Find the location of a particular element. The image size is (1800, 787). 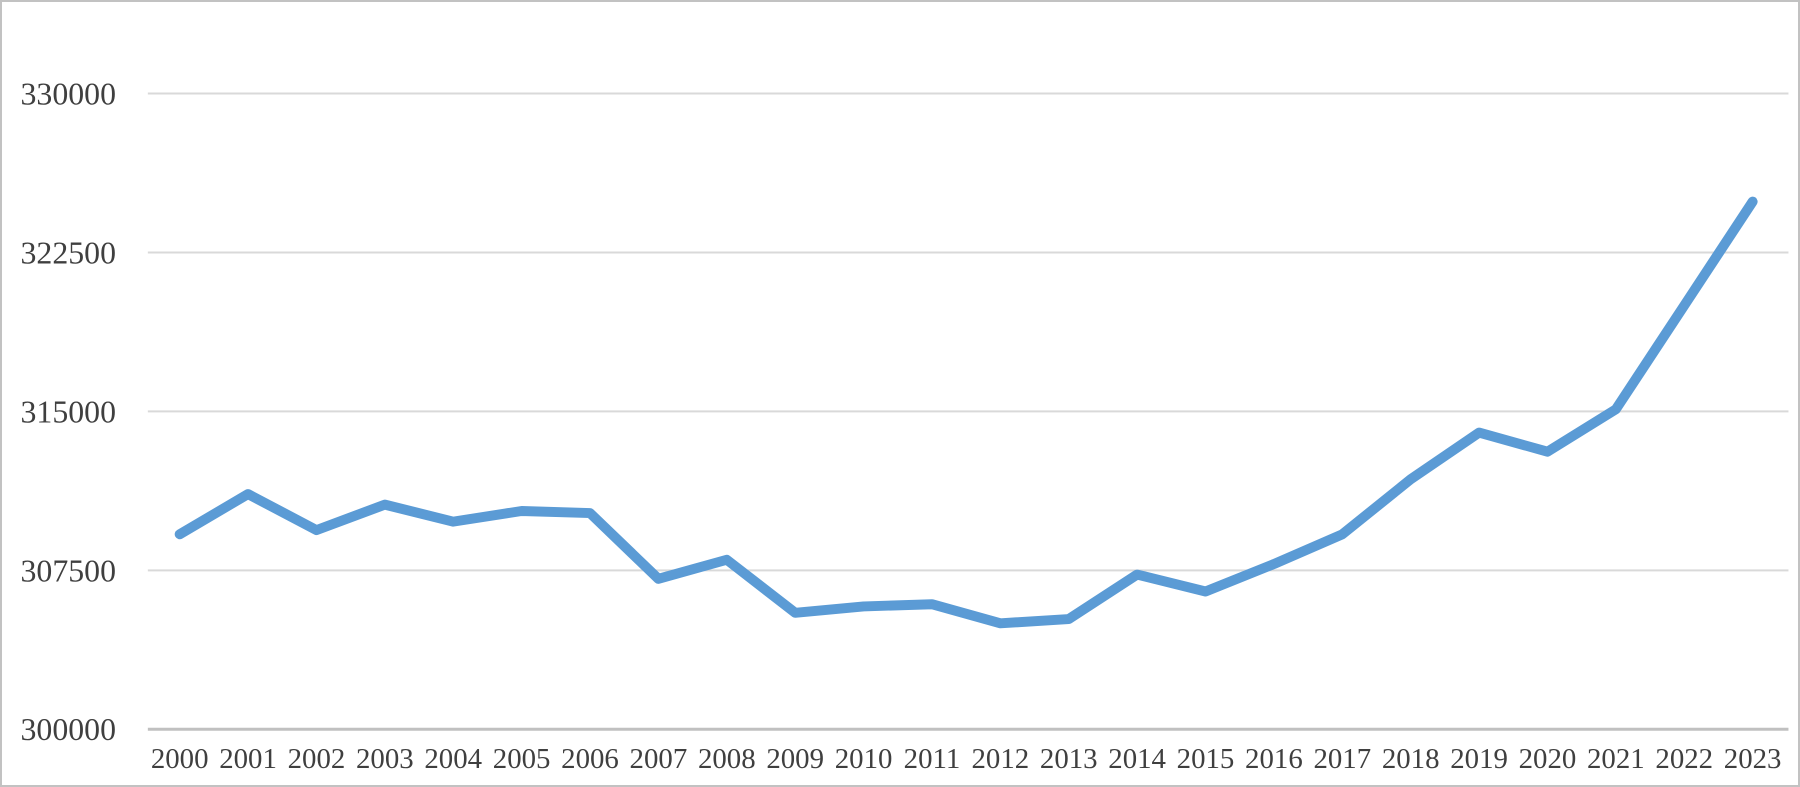

x-tick-label: 2010 is located at coordinates (864, 759).